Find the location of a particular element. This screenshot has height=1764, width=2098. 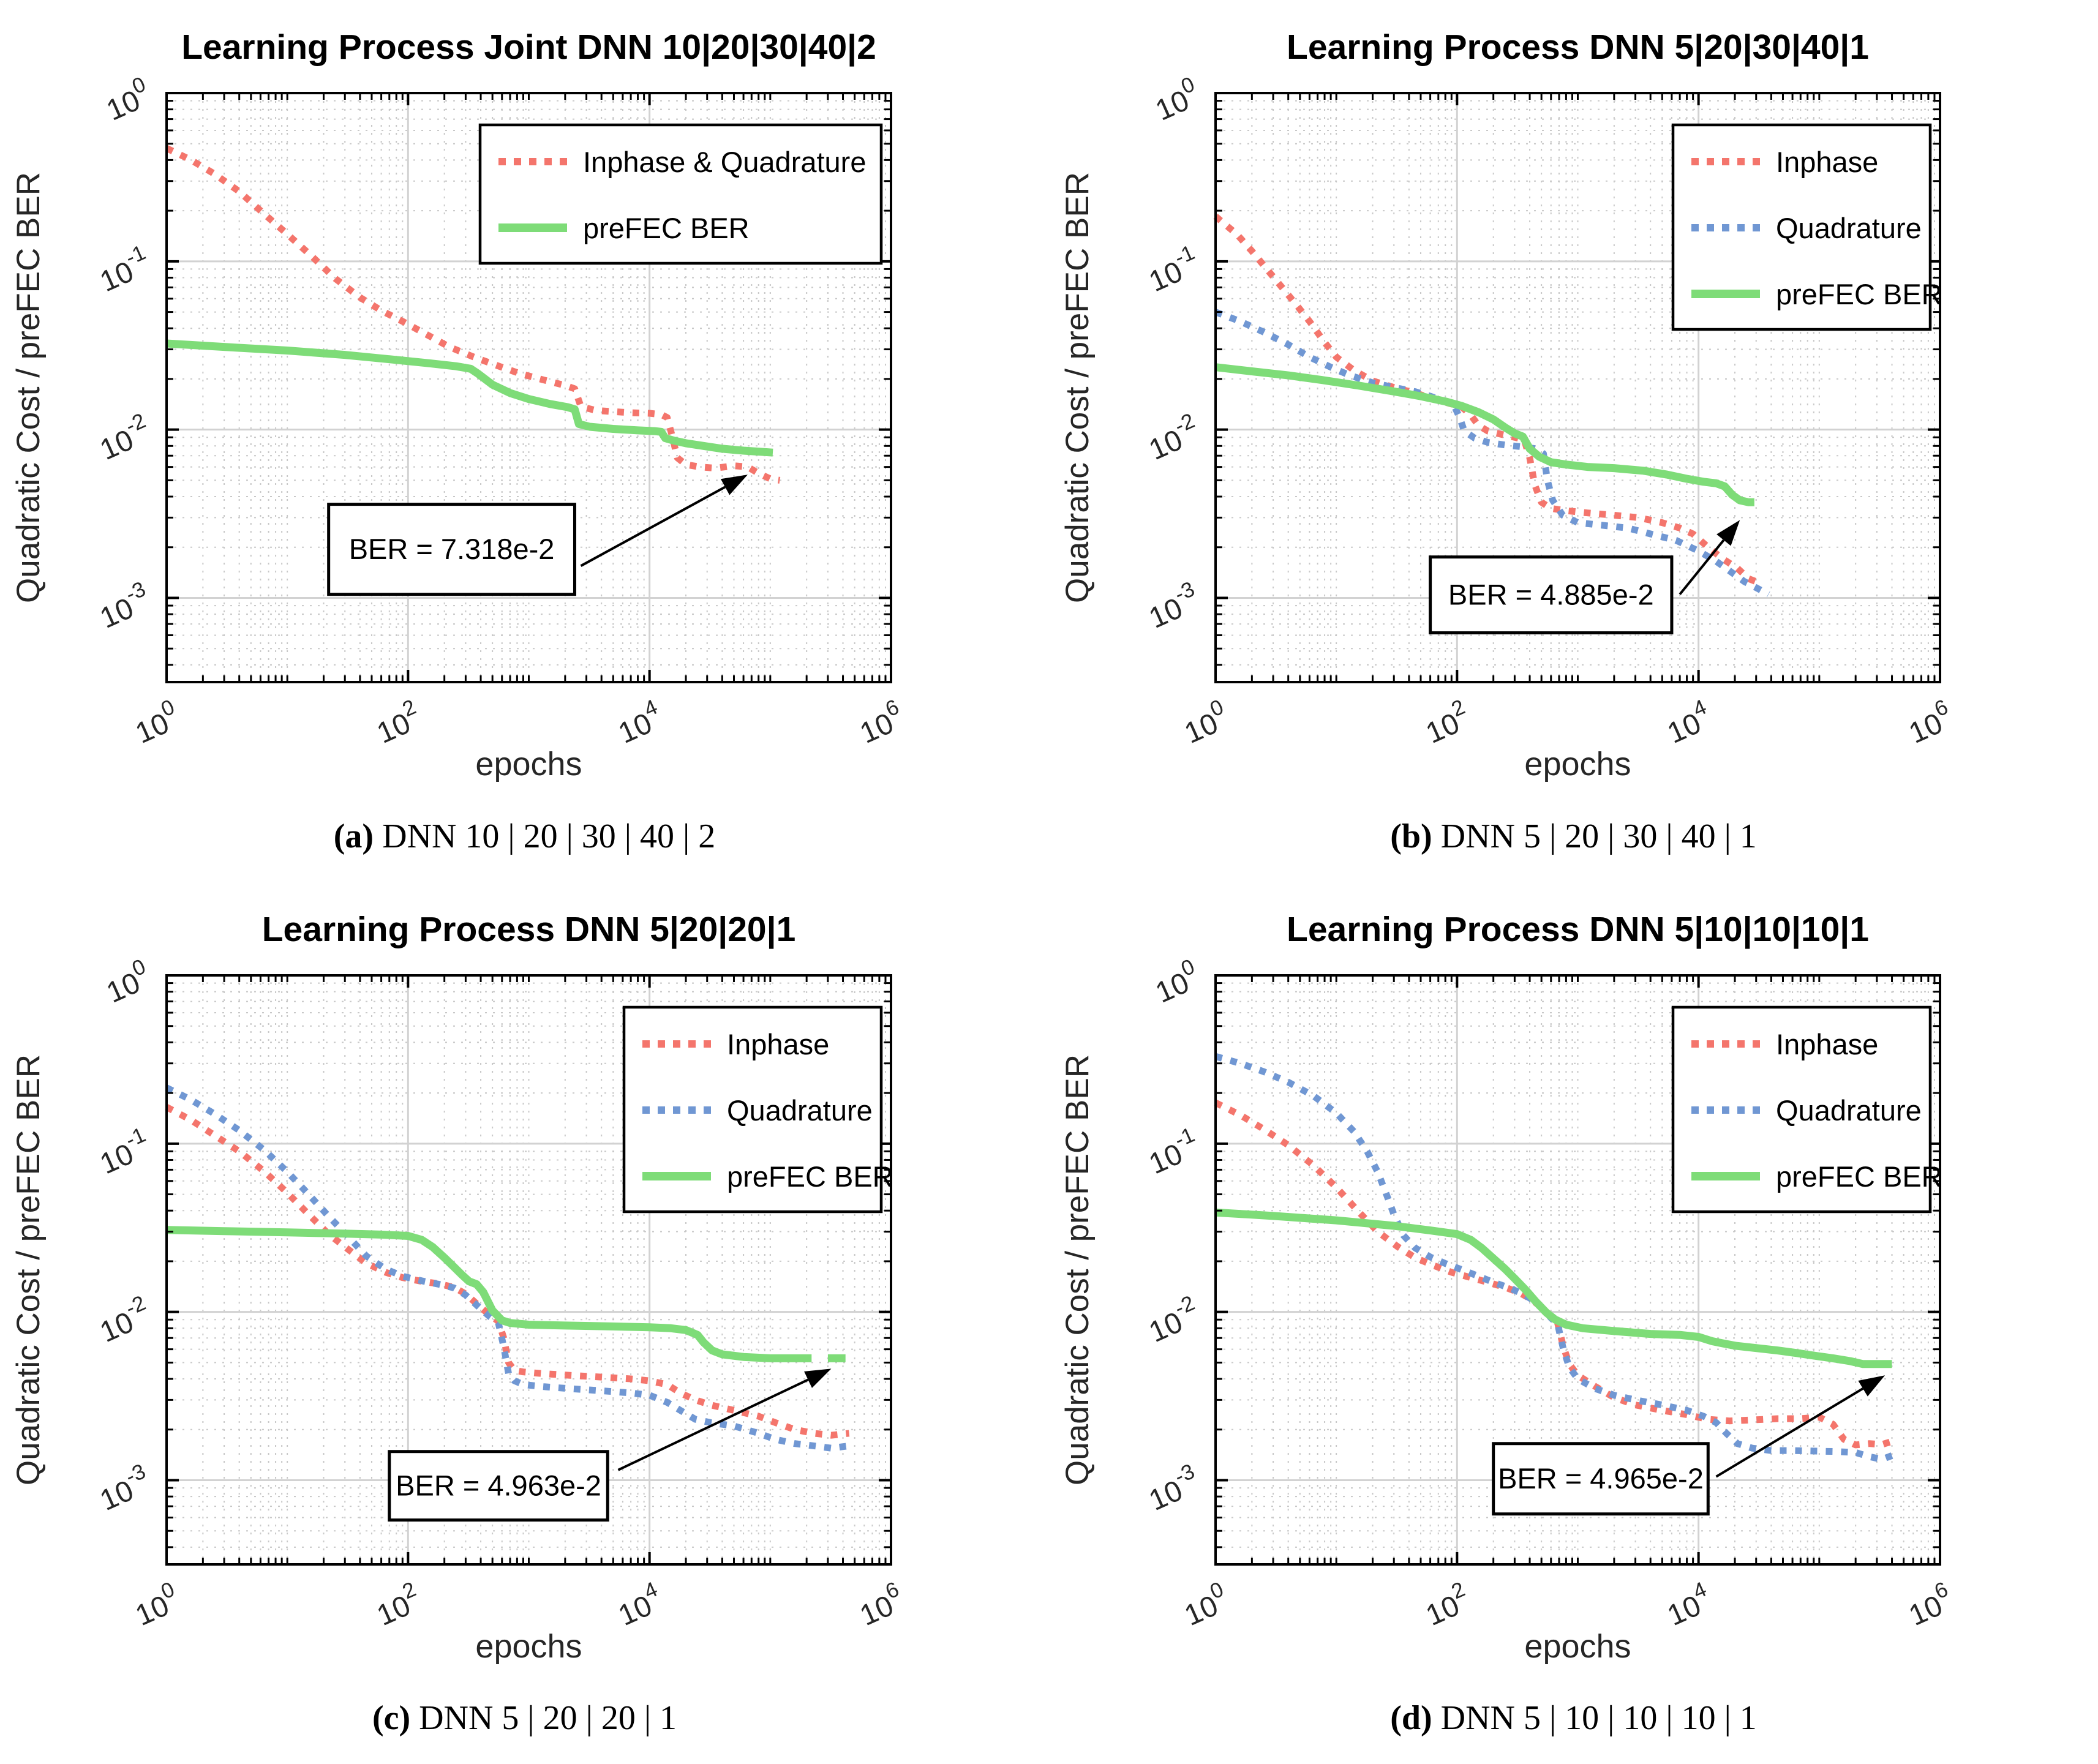

ber-annotation-text: BER = 4.965e-2 is located at coordinates (1601, 1478).